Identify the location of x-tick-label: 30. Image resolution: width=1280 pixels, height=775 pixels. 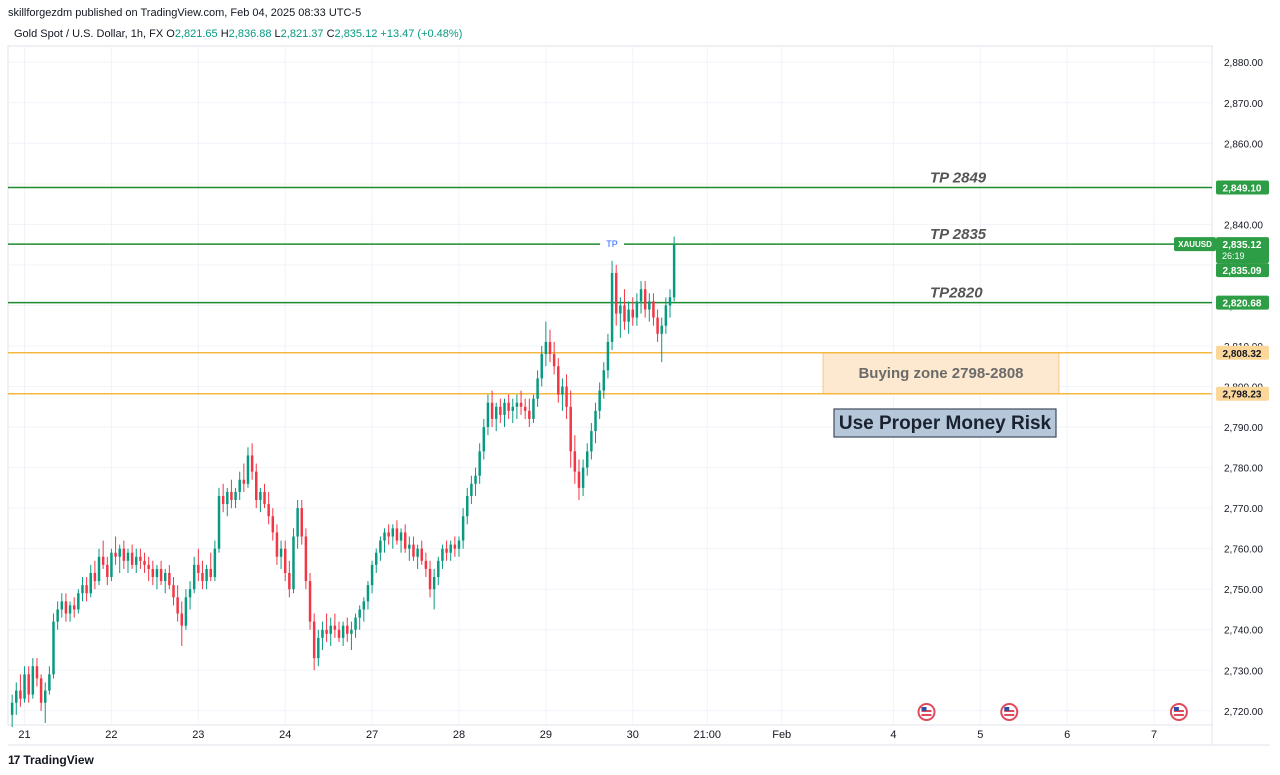
(633, 735).